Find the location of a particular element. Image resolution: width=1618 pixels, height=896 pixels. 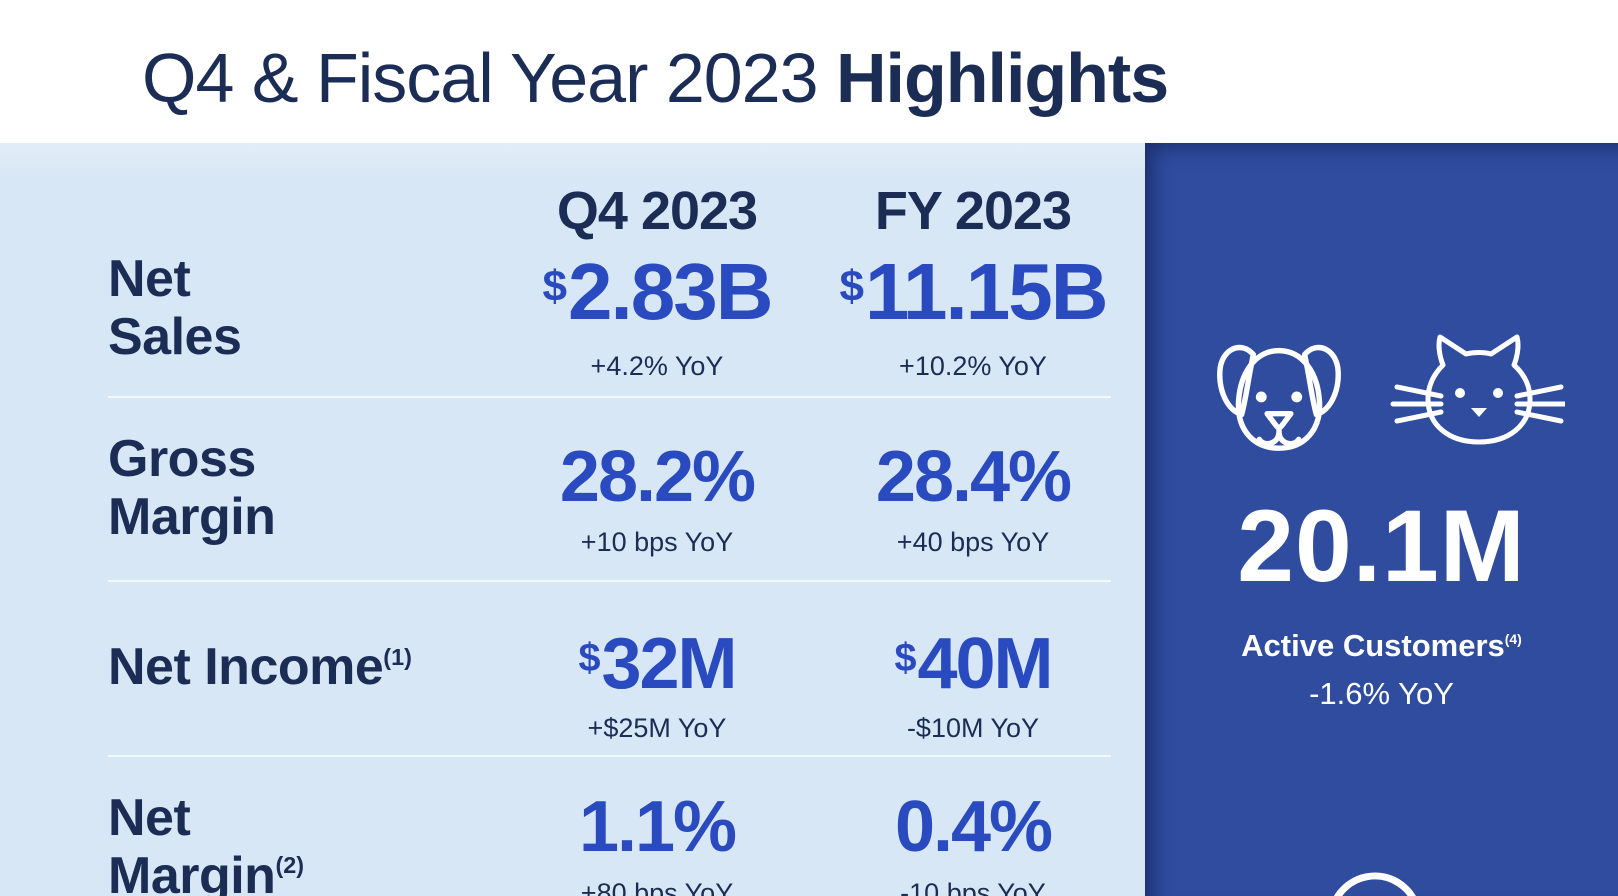

autoship-icon is located at coordinates (1382, 871).